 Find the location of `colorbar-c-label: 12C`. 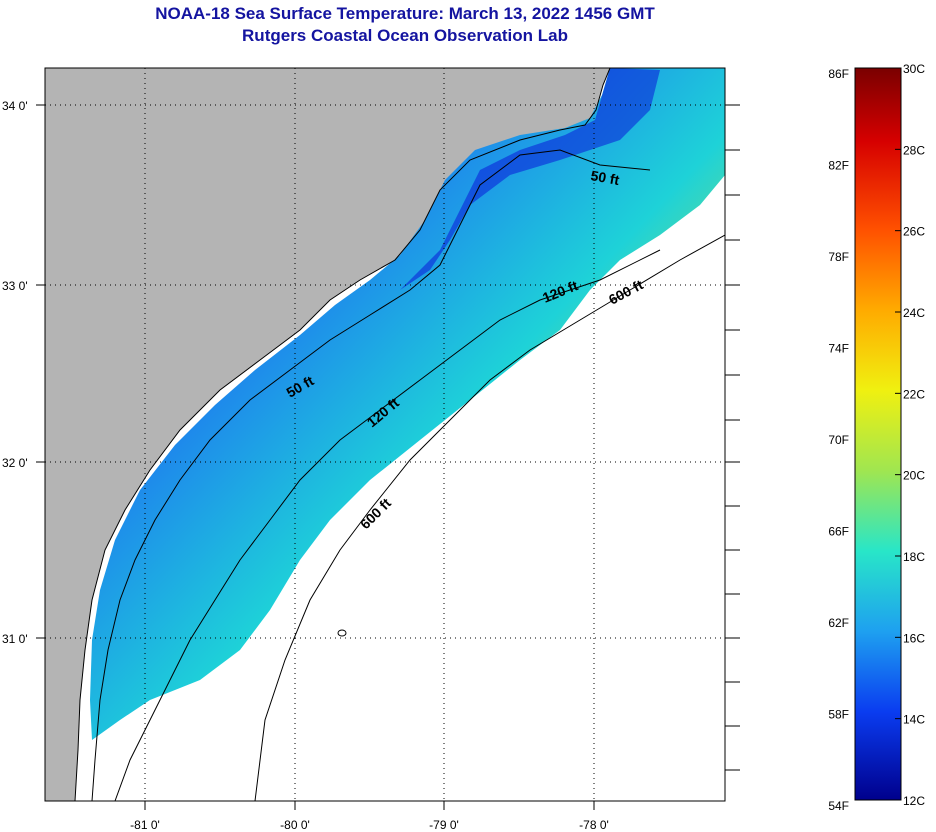

colorbar-c-label: 12C is located at coordinates (914, 801).